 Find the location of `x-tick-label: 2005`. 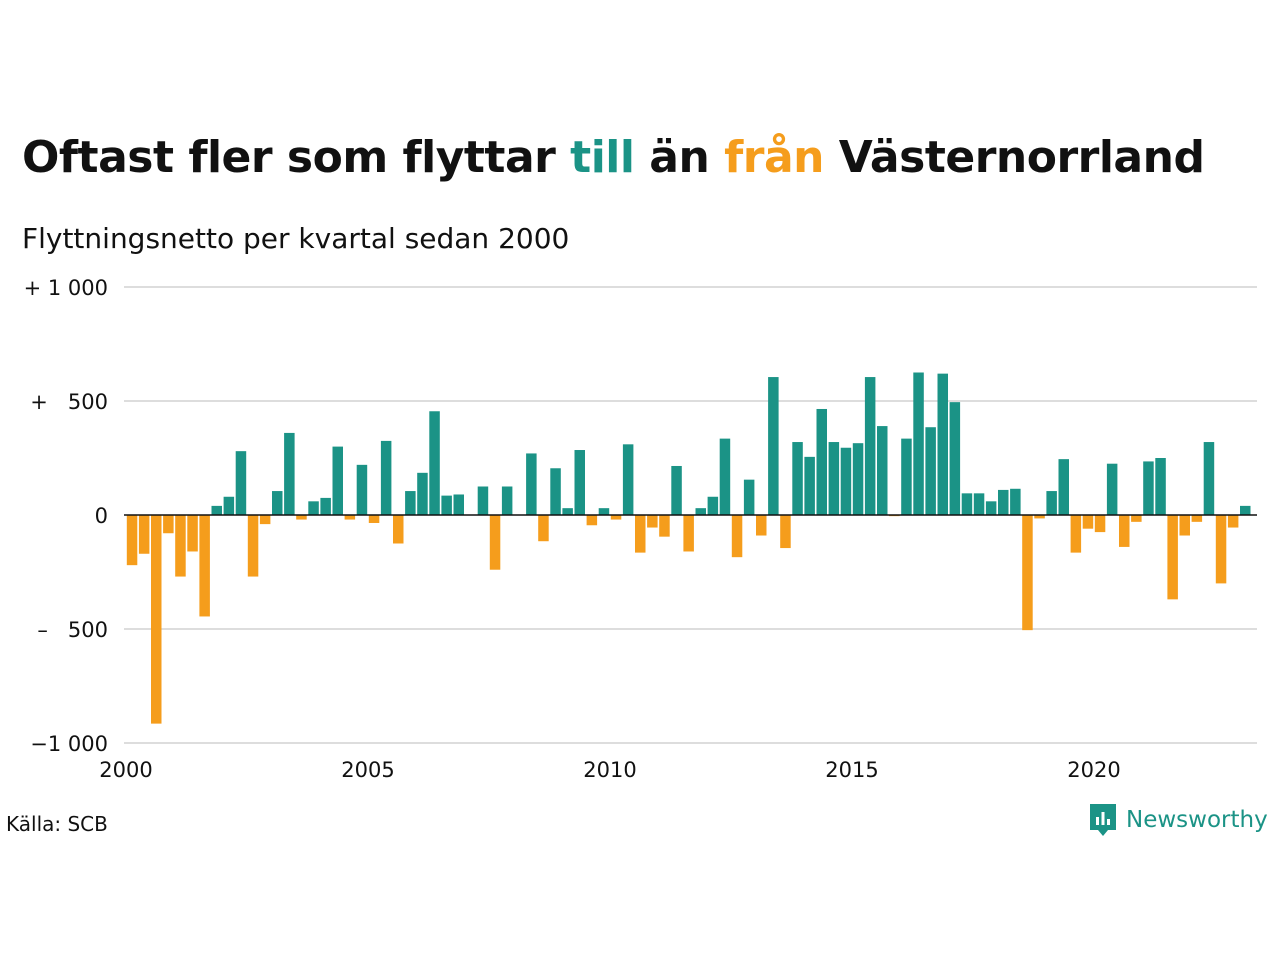

x-tick-label: 2005 is located at coordinates (367, 770).